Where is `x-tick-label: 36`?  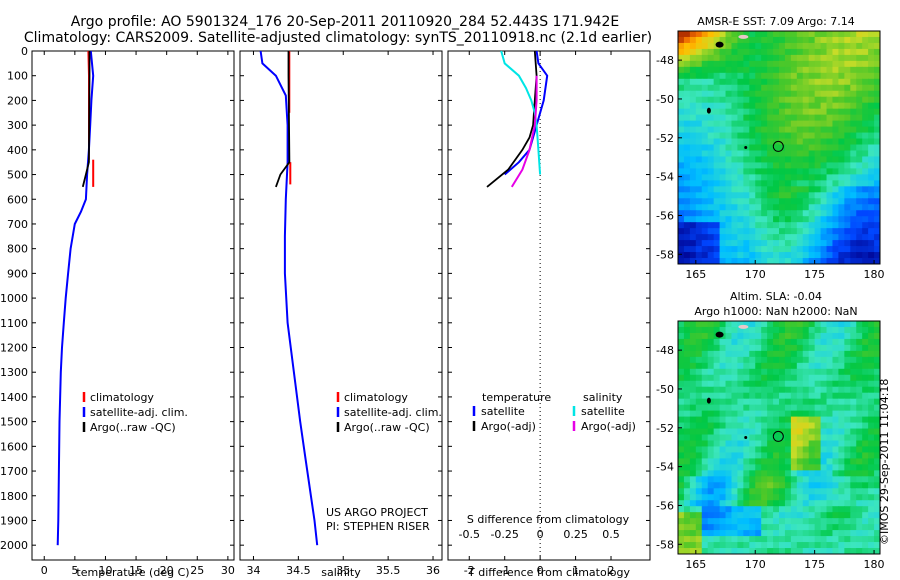 x-tick-label: 36 is located at coordinates (433, 570).